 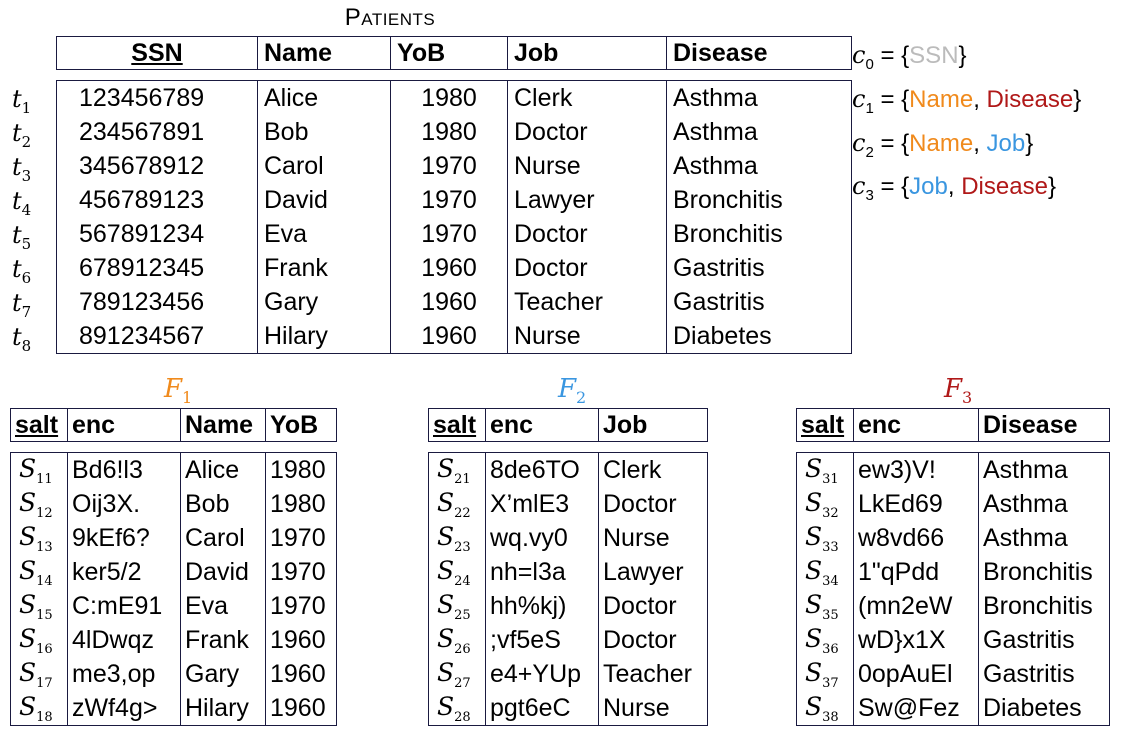 I want to click on fragment-cell: X’mlE3, so click(x=542, y=504).